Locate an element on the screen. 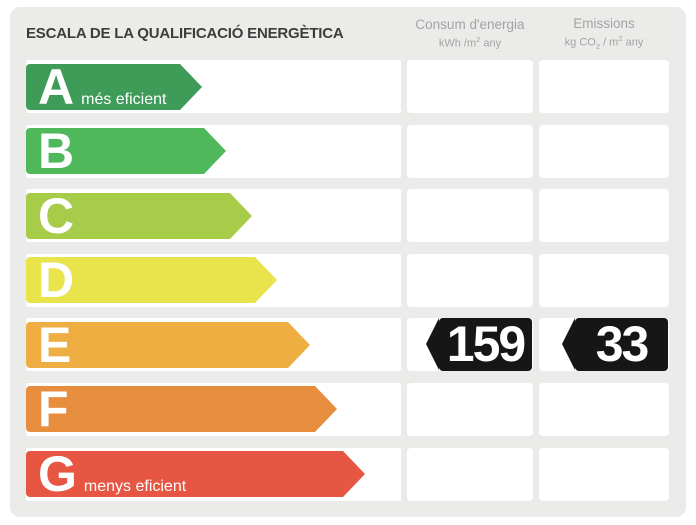 This screenshot has height=525, width=696. scale-row-g: G menys eficient is located at coordinates (348, 474).